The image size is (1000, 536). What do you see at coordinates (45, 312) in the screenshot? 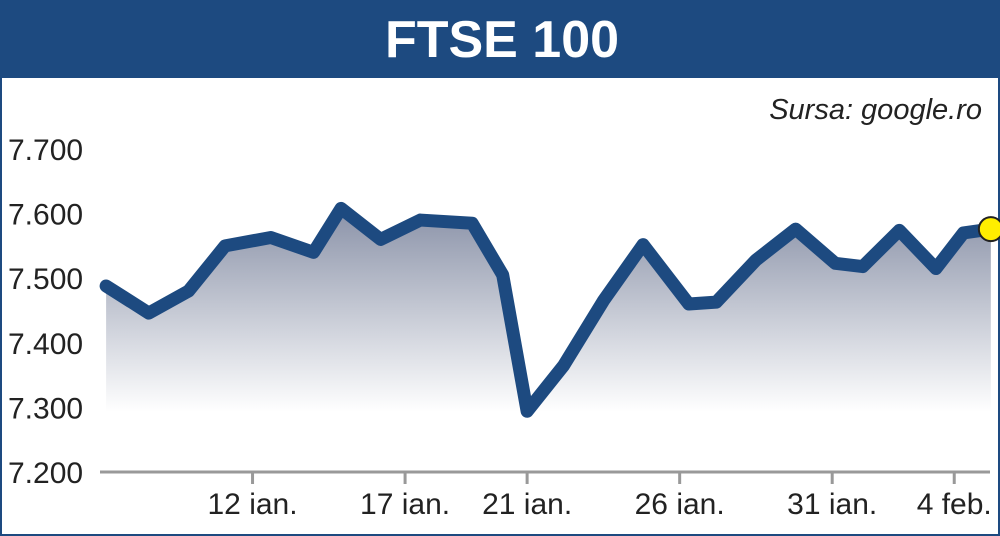
I see `y-axis-labels: 7.200 7.300 7.400 7.500 7.600 7.700` at bounding box center [45, 312].